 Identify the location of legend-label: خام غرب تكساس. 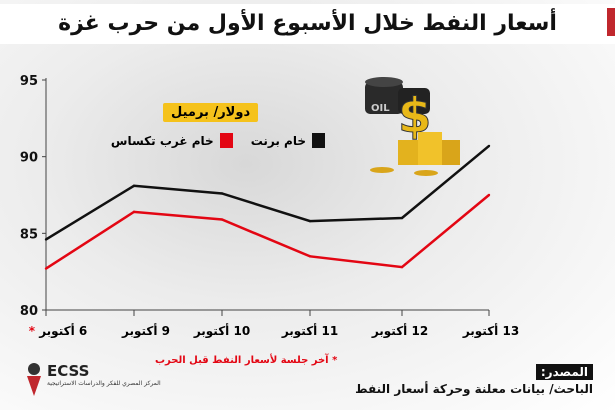
(162, 140).